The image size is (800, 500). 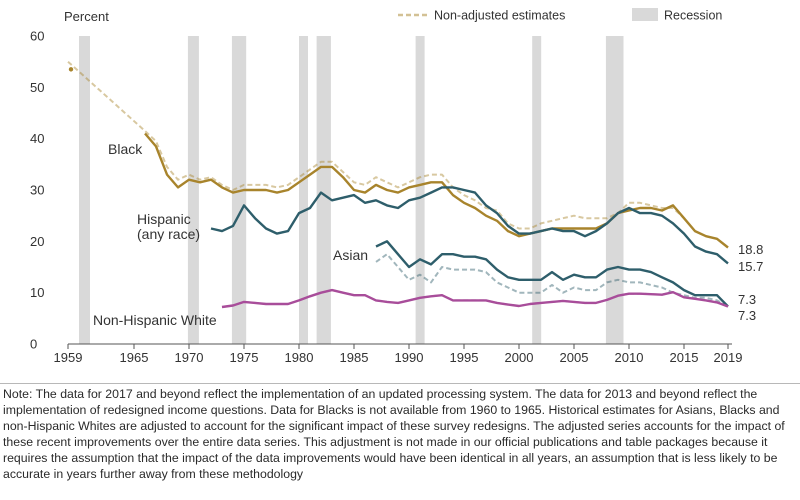 What do you see at coordinates (37, 138) in the screenshot?
I see `y-tick-label-40: 40` at bounding box center [37, 138].